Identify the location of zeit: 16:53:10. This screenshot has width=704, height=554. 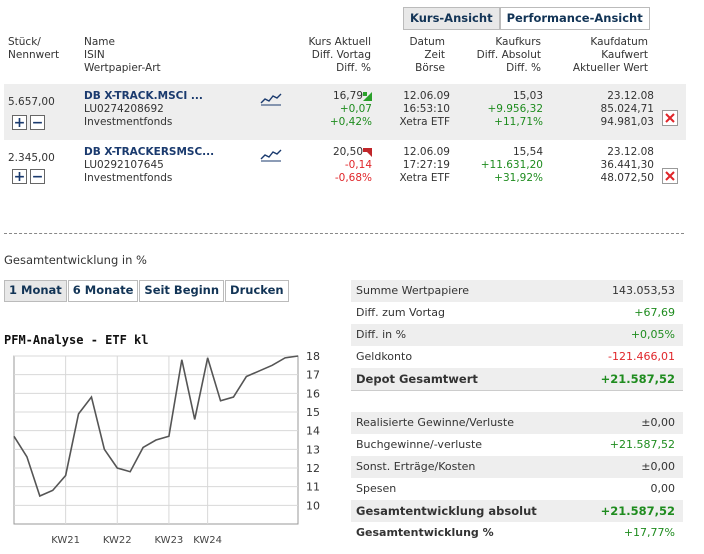
(426, 109).